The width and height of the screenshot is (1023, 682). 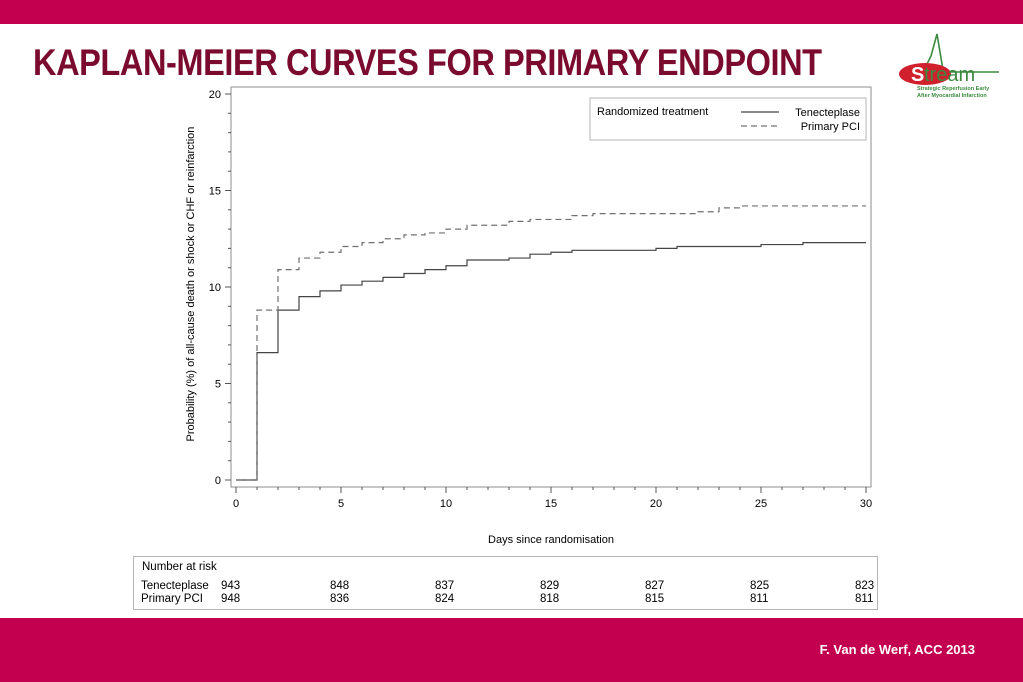 I want to click on risk-value: 824, so click(x=445, y=599).